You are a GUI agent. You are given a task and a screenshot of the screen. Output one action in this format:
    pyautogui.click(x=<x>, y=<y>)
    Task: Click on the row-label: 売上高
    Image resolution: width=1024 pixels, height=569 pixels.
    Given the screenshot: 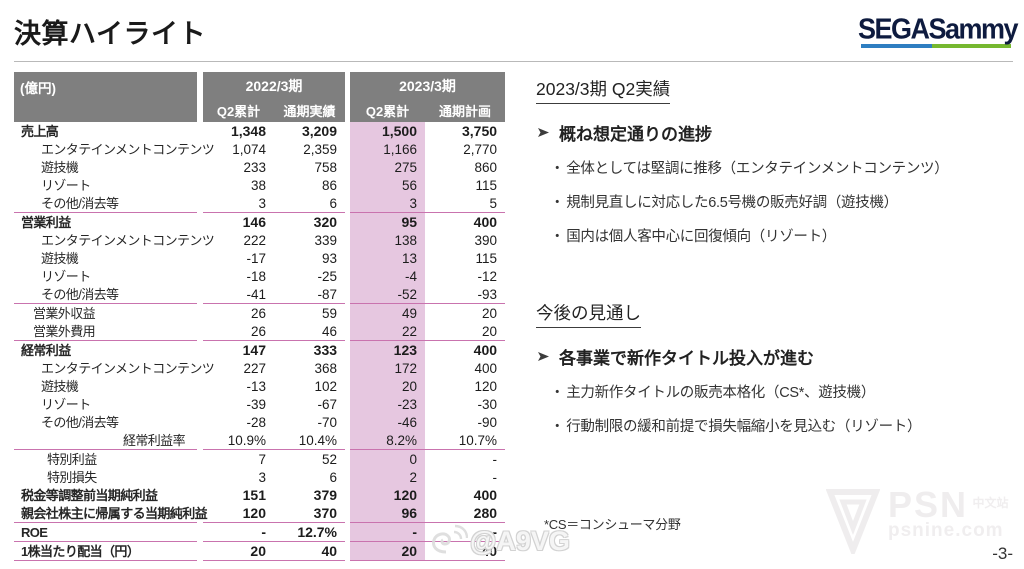 What is the action you would take?
    pyautogui.click(x=40, y=131)
    